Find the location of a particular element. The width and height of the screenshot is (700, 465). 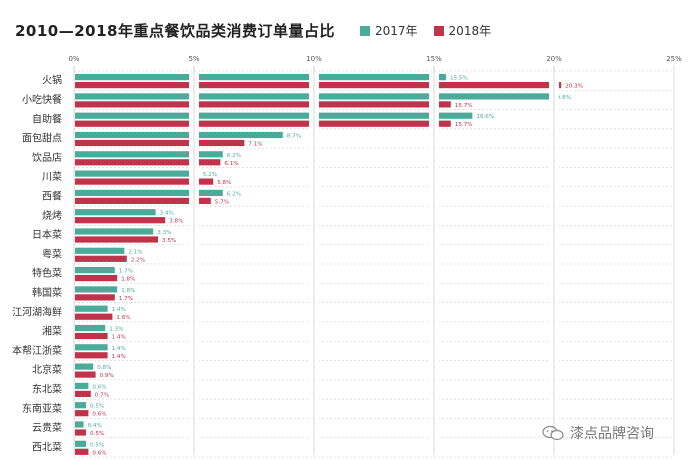

value-label-2018: 1.8% is located at coordinates (128, 280).